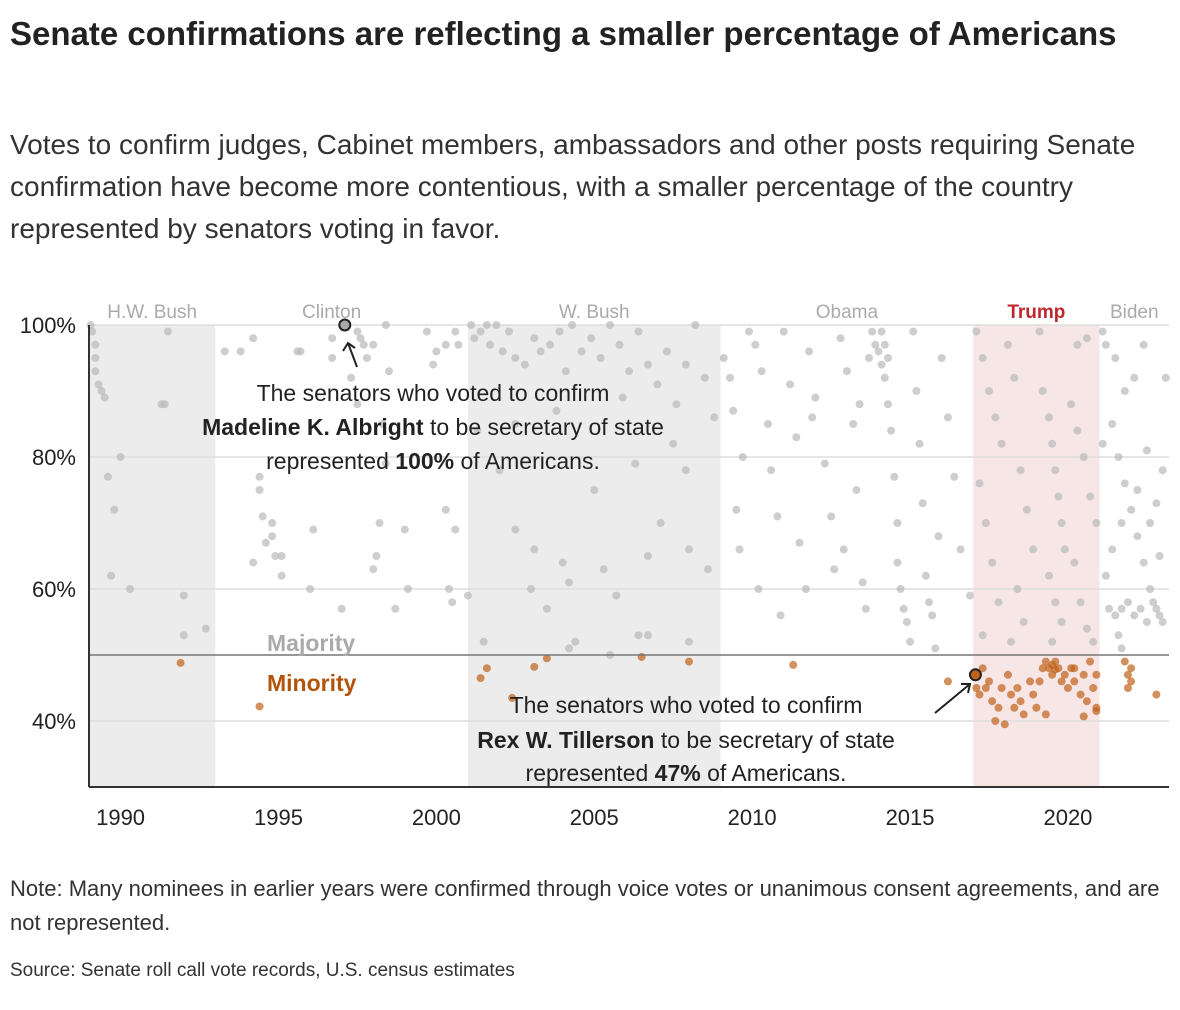 The width and height of the screenshot is (1180, 1010). What do you see at coordinates (632, 312) in the screenshot?
I see `era-labels: H.W. Bush Clinton W. Bush Obama Trump Biden` at bounding box center [632, 312].